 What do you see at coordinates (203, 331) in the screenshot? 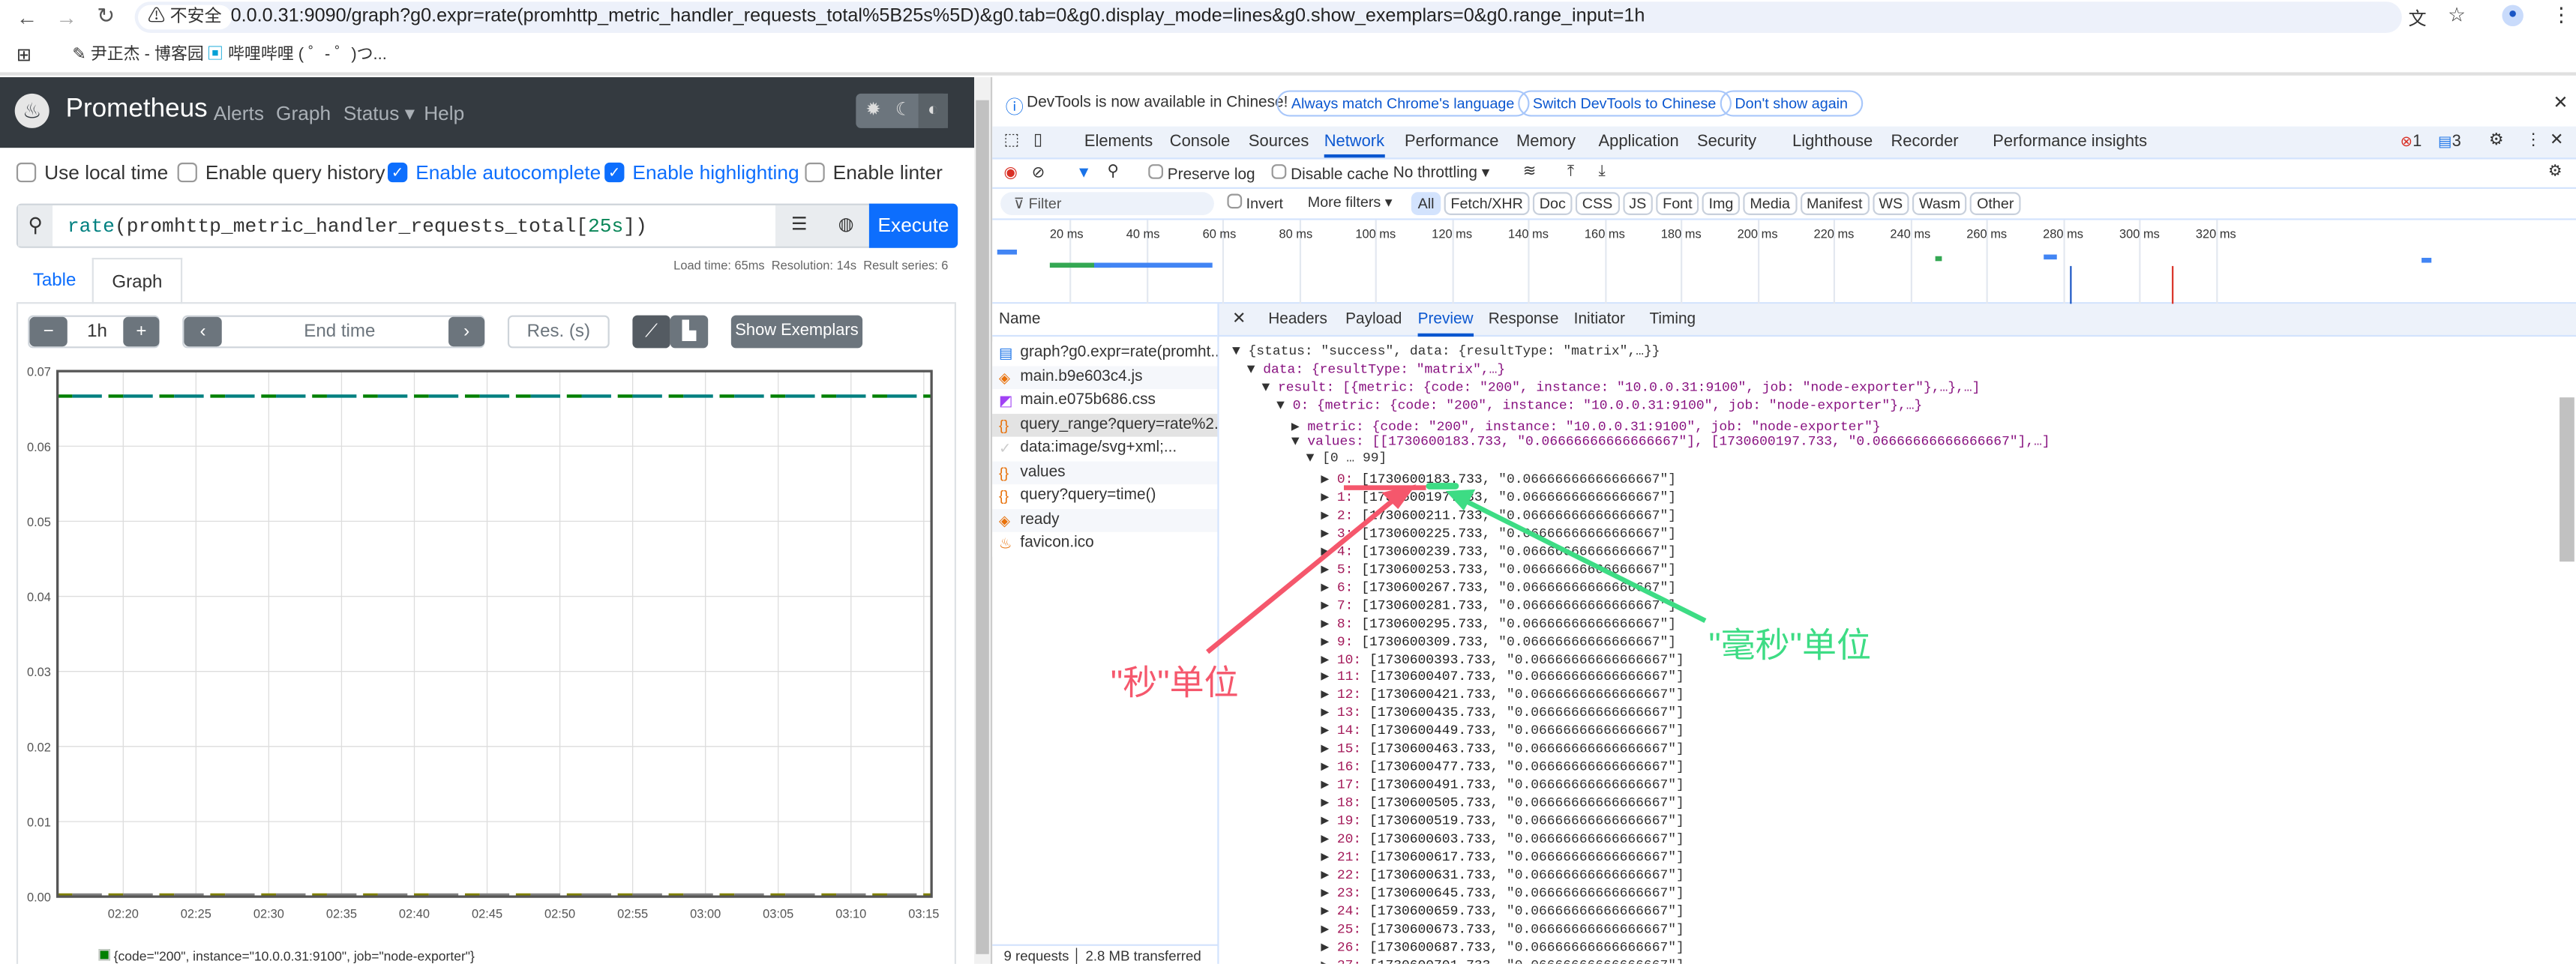
I see `chevron-left-icon: ‹` at bounding box center [203, 331].